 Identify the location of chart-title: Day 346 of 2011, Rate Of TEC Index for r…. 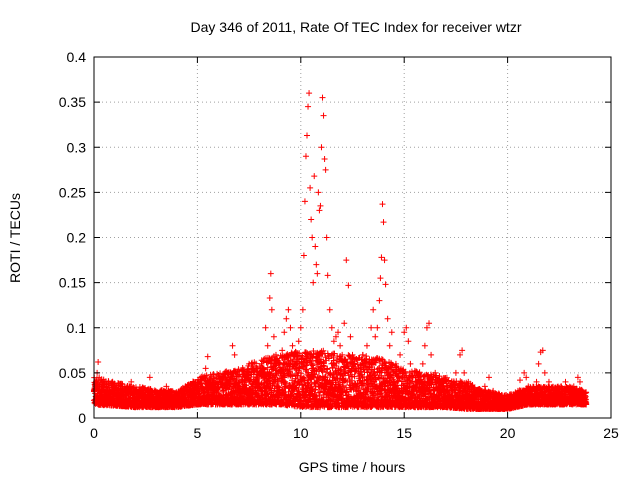
(356, 27).